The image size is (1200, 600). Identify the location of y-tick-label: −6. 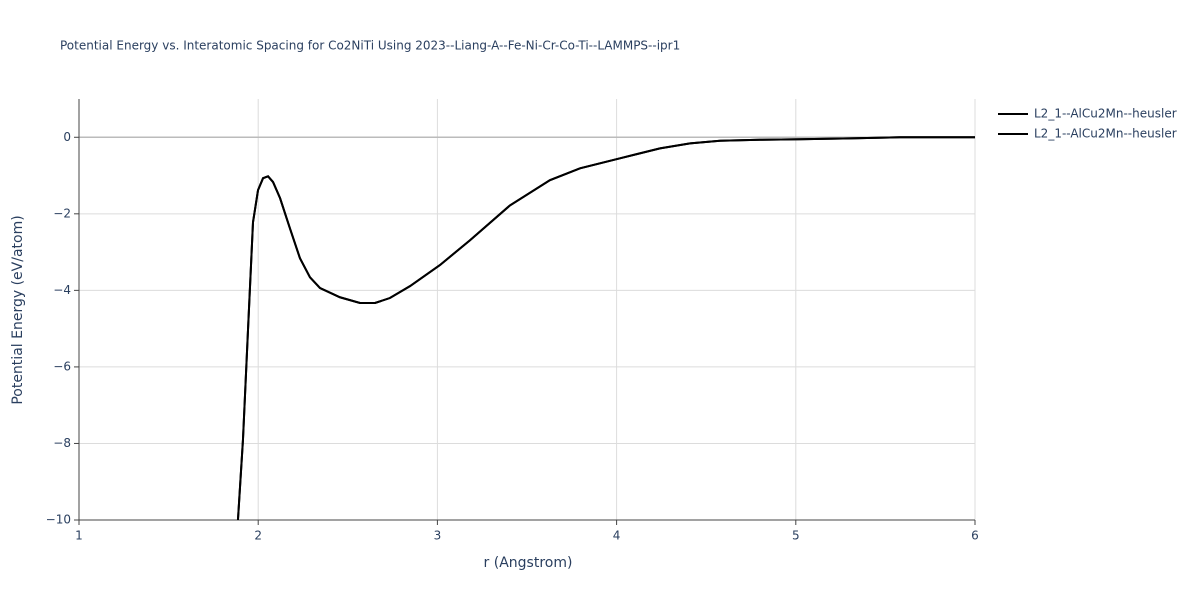
(62, 366).